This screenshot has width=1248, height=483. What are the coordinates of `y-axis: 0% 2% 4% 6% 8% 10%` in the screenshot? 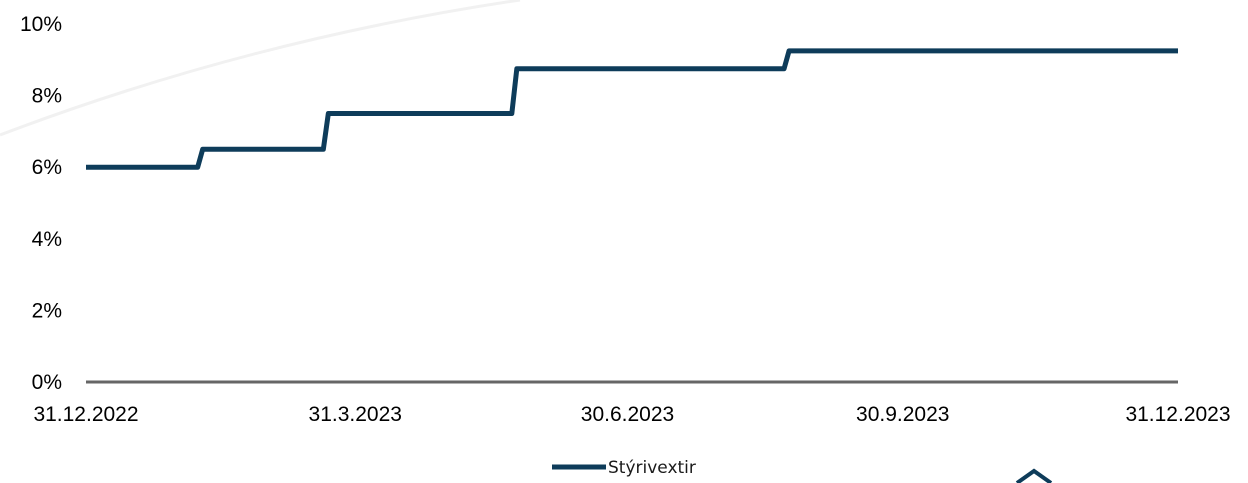 It's located at (41, 203).